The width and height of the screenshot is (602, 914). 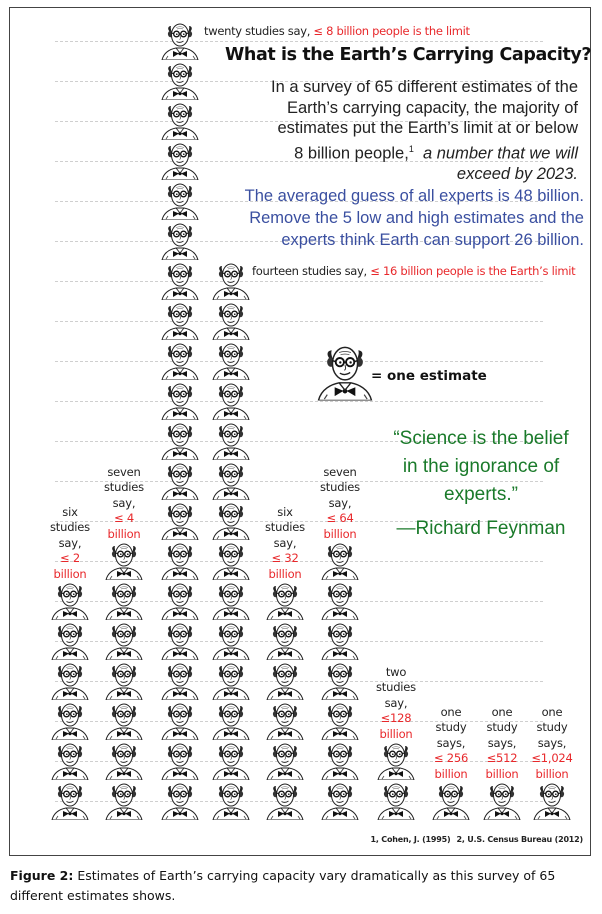 I want to click on column-label: six studies say, ≤ 32 billion, so click(x=285, y=544).